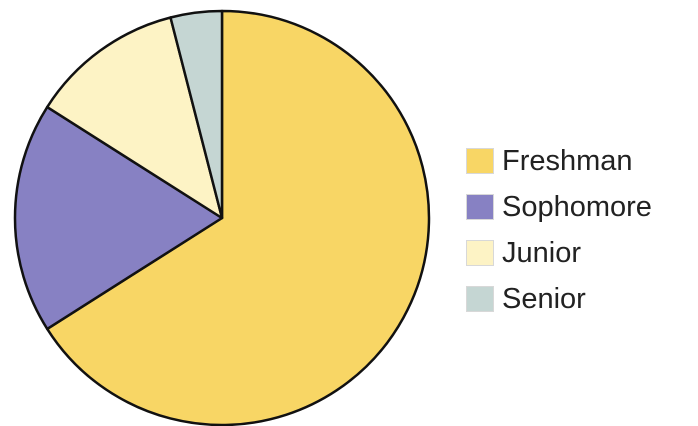 The height and width of the screenshot is (426, 698). I want to click on legend: Freshman Sophomore Junior Senior, so click(581, 230).